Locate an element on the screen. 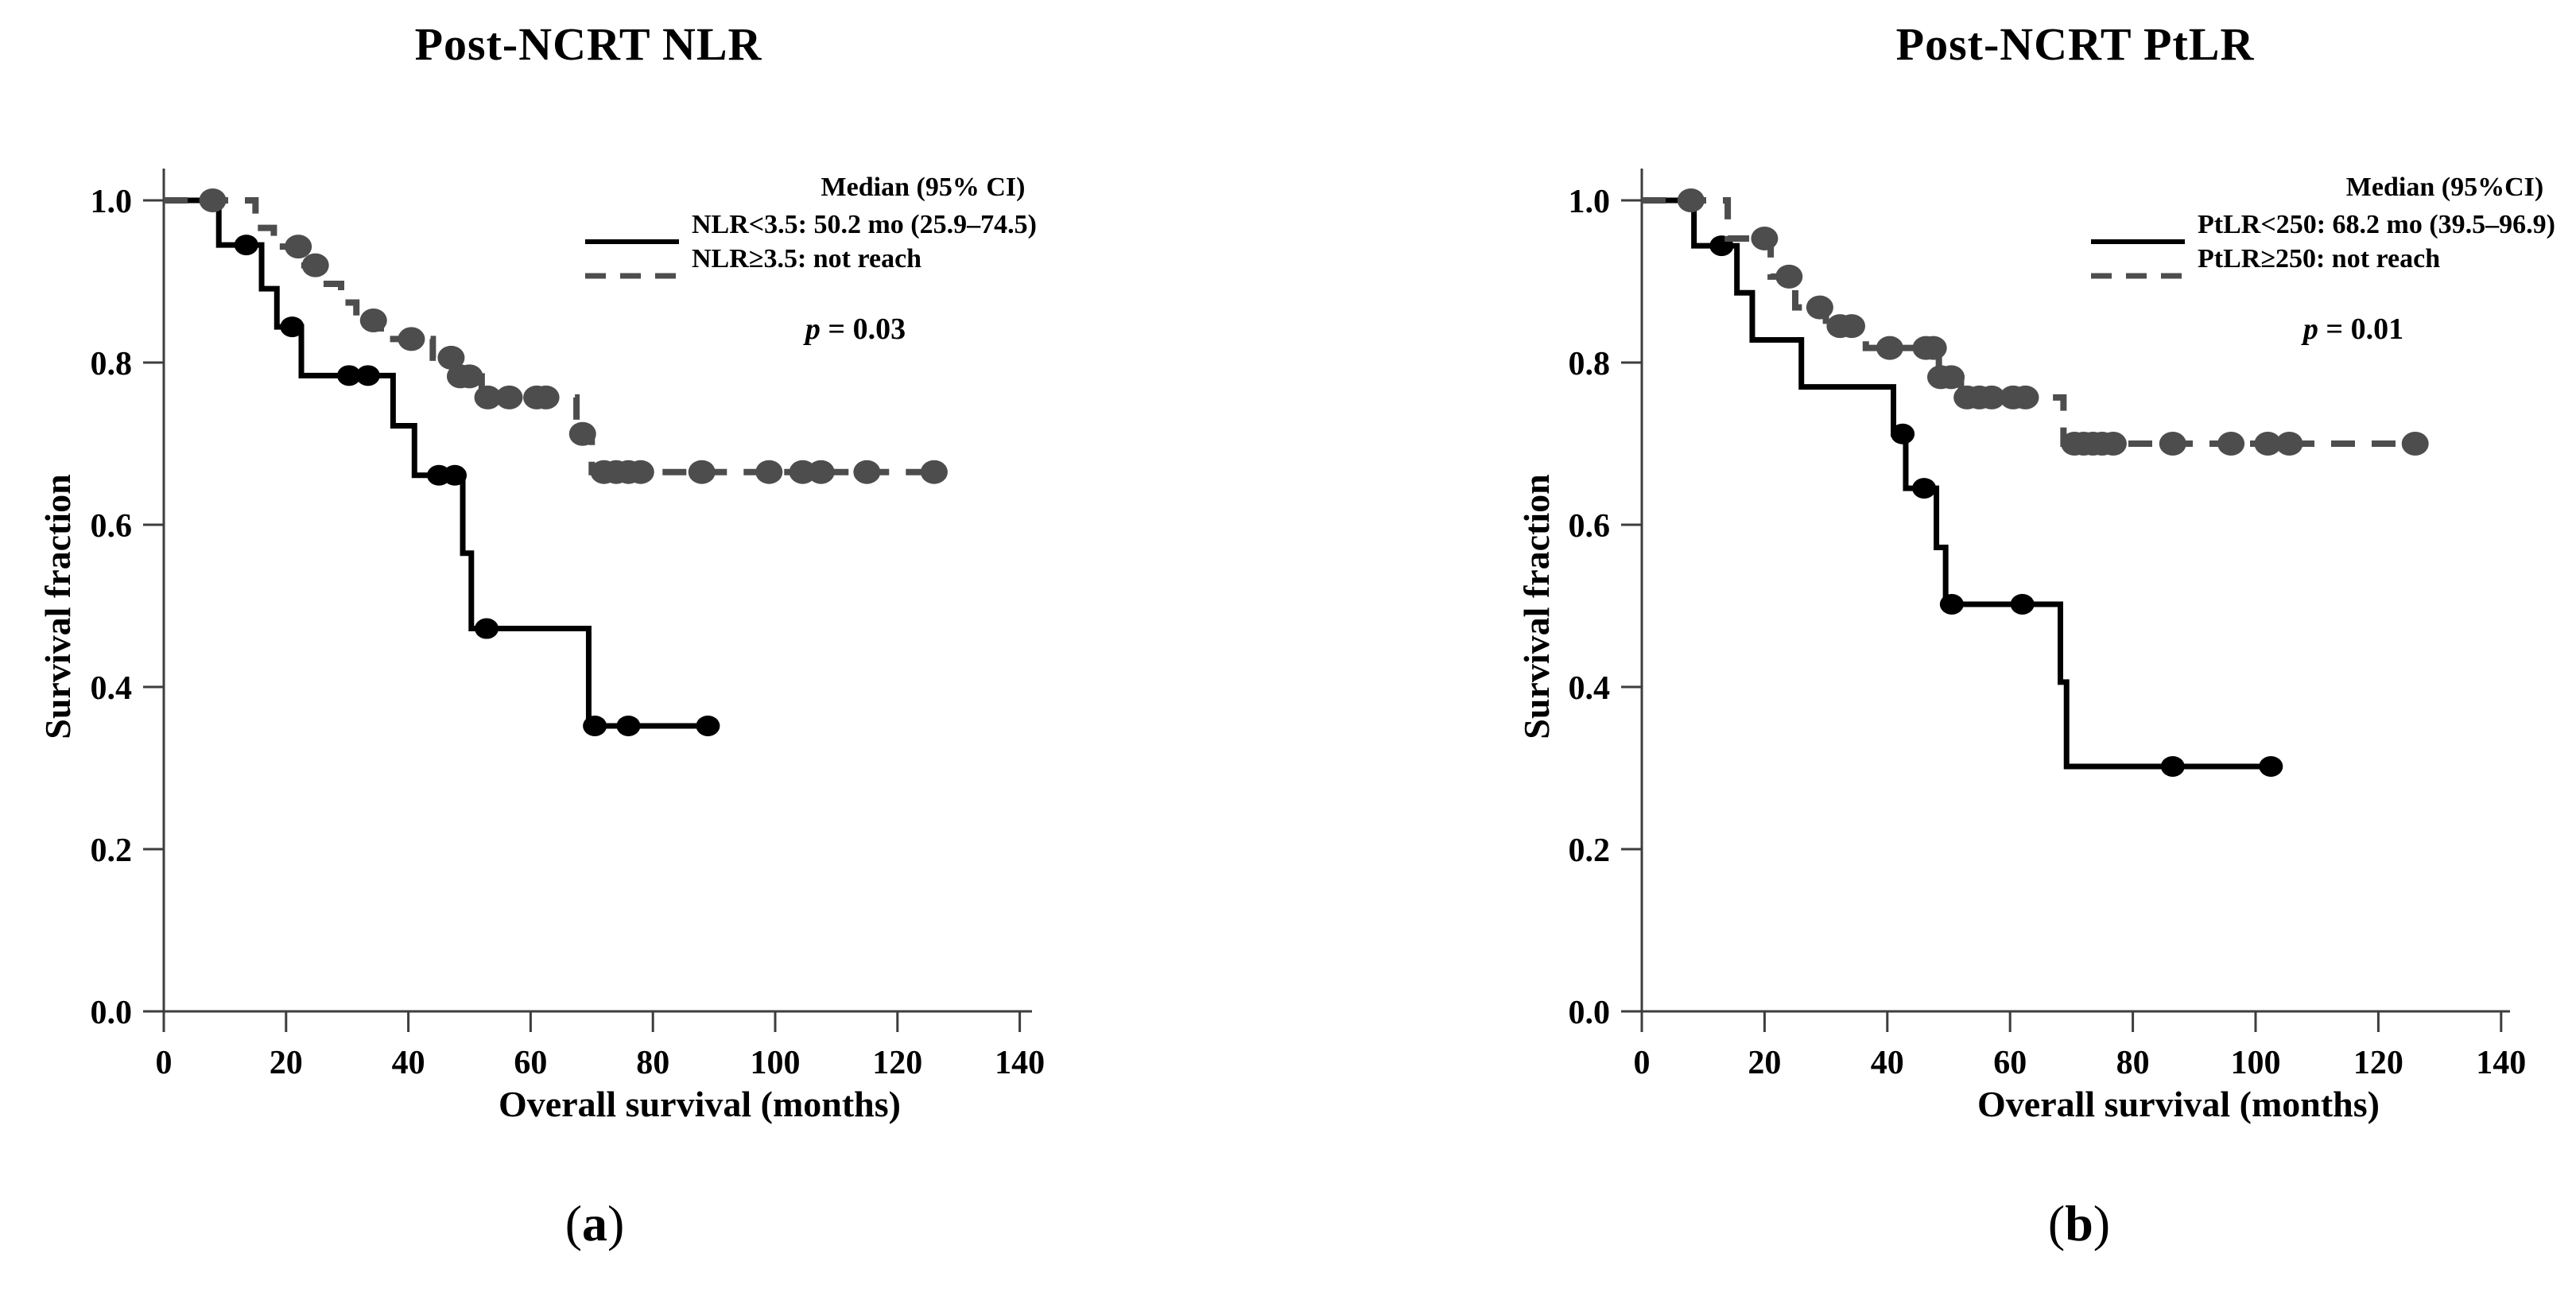 This screenshot has height=1296, width=2576. panel-a-x-axis-label: Overall survival (months) is located at coordinates (700, 1104).